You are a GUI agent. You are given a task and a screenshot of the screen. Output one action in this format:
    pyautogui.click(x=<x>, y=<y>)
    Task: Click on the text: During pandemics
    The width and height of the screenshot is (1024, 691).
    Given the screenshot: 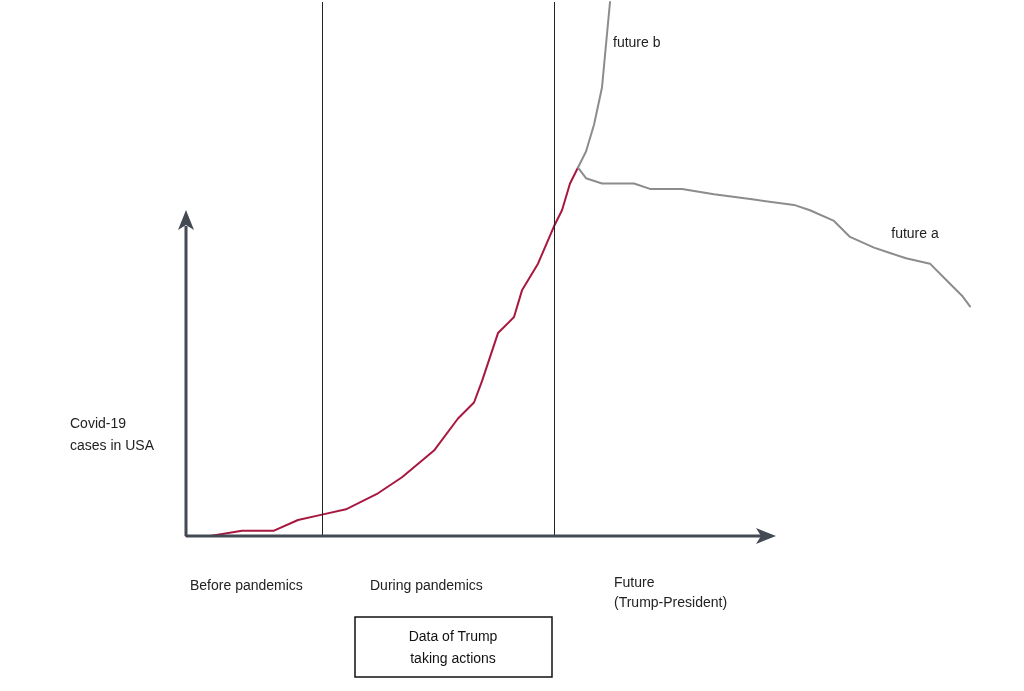 What is the action you would take?
    pyautogui.click(x=426, y=585)
    